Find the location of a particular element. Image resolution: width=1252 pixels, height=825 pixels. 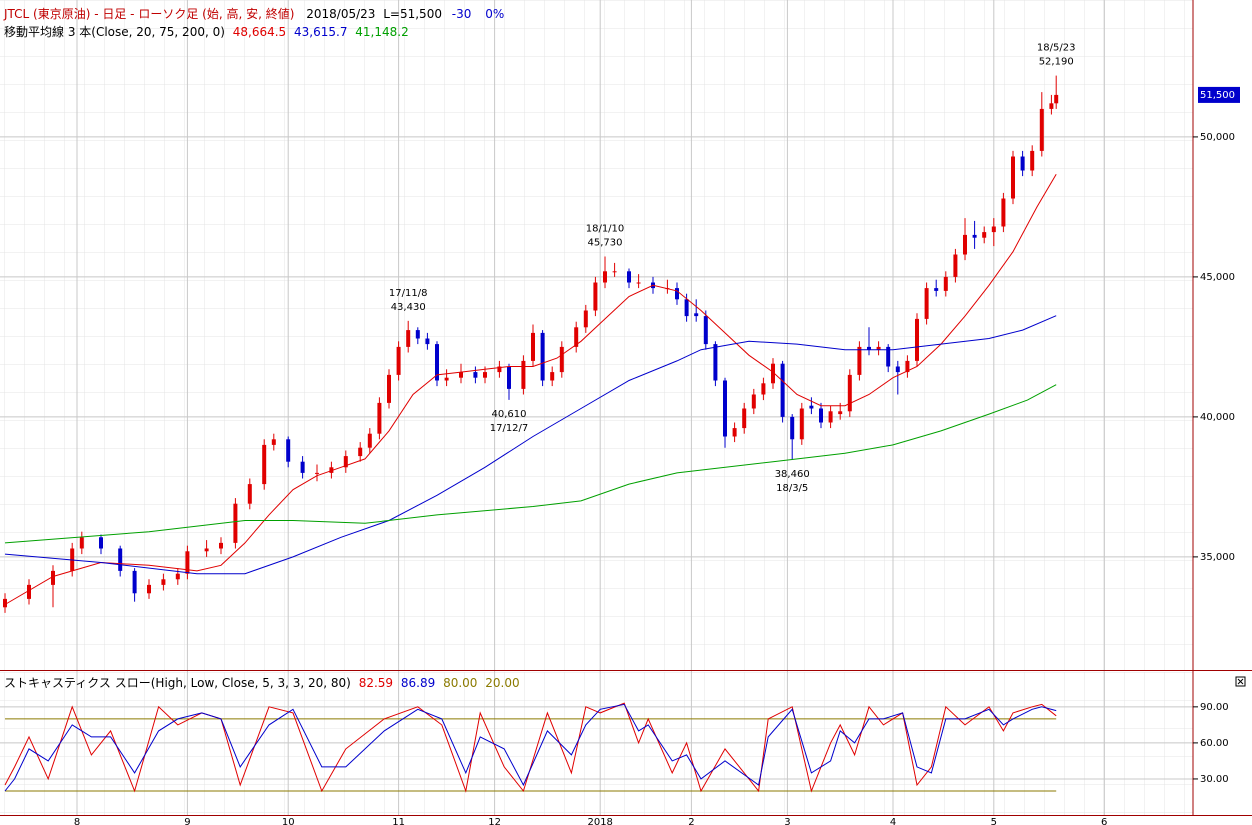

legend-entry: 80.00 is located at coordinates (460, 683).